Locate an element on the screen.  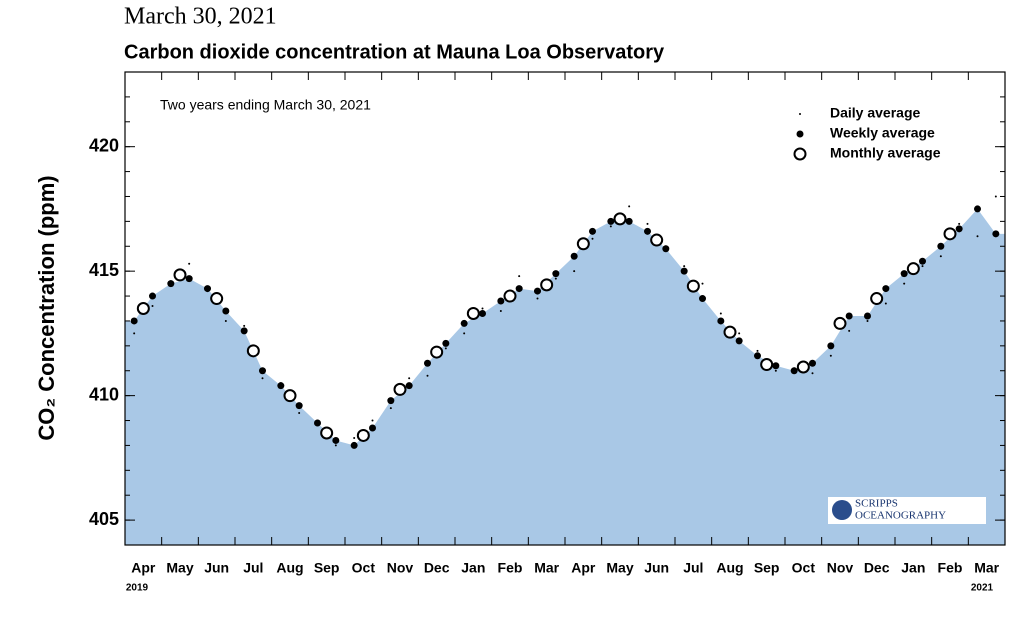
x-tick-label: Oct is located at coordinates (804, 568).